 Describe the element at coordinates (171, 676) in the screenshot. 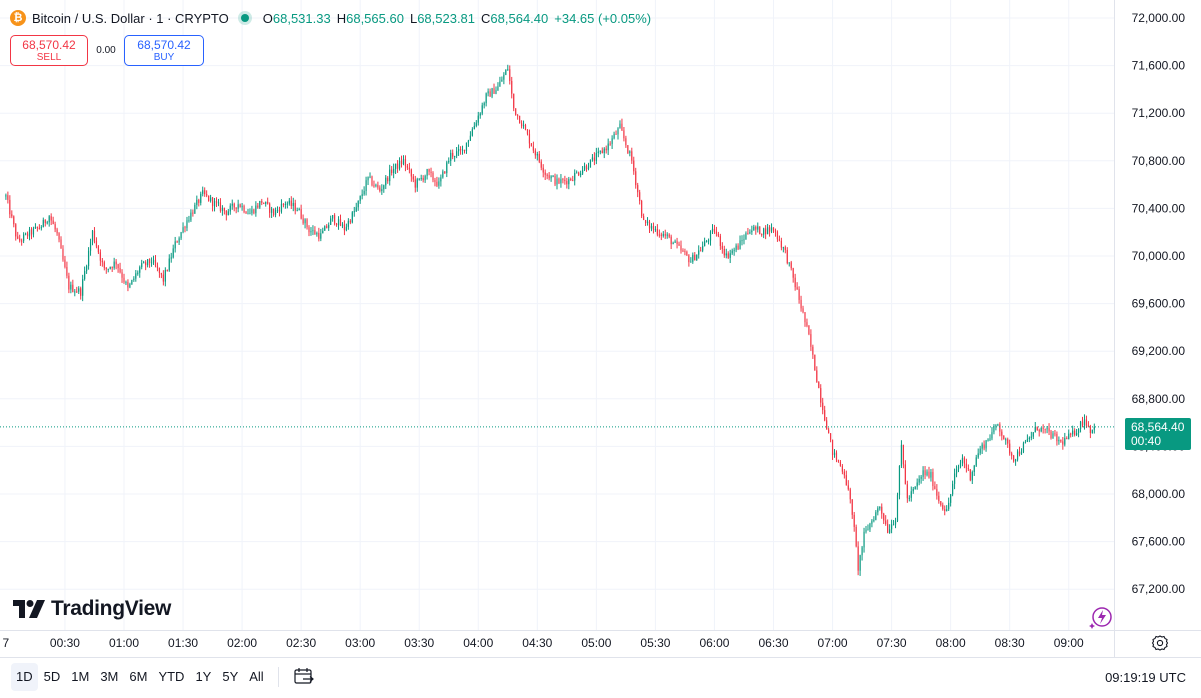

I see `range-ytd-button: YTD` at that location.